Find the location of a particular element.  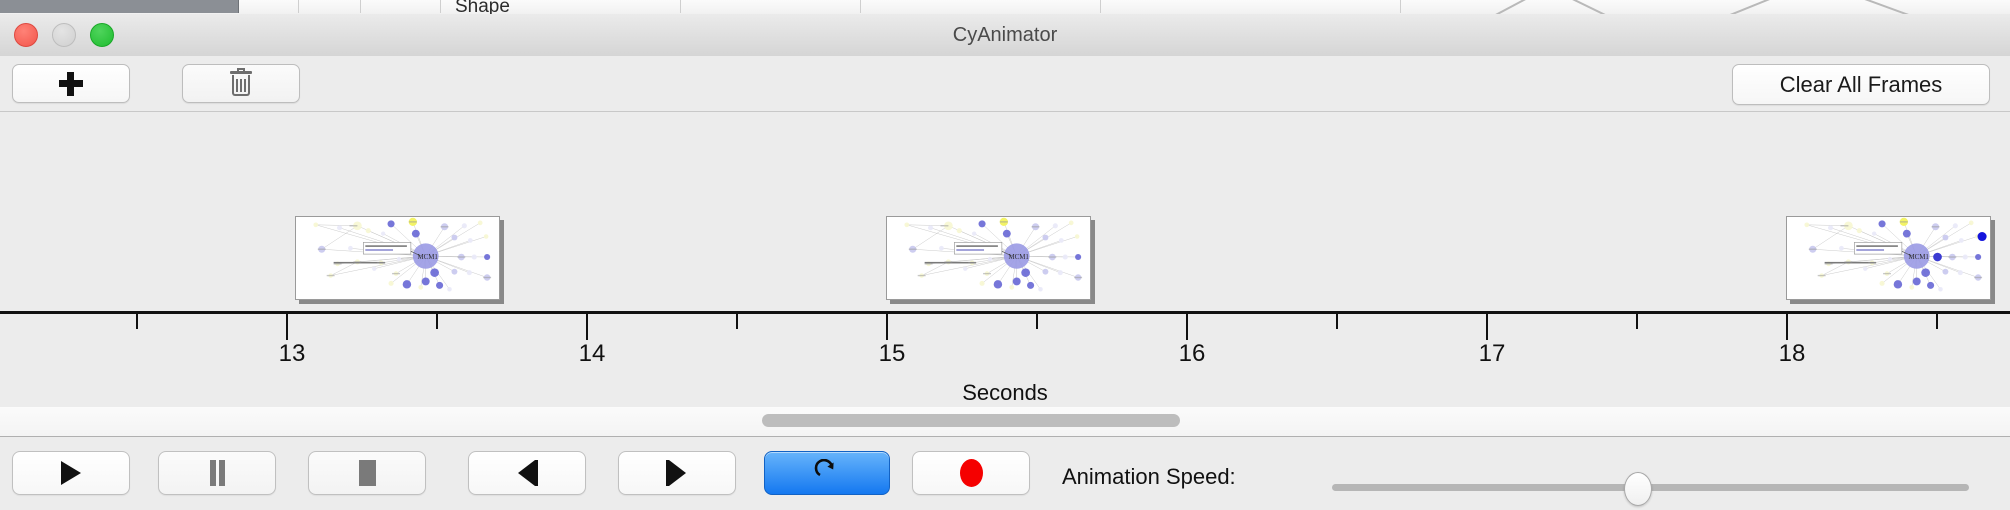

delete-frame-button is located at coordinates (241, 83).